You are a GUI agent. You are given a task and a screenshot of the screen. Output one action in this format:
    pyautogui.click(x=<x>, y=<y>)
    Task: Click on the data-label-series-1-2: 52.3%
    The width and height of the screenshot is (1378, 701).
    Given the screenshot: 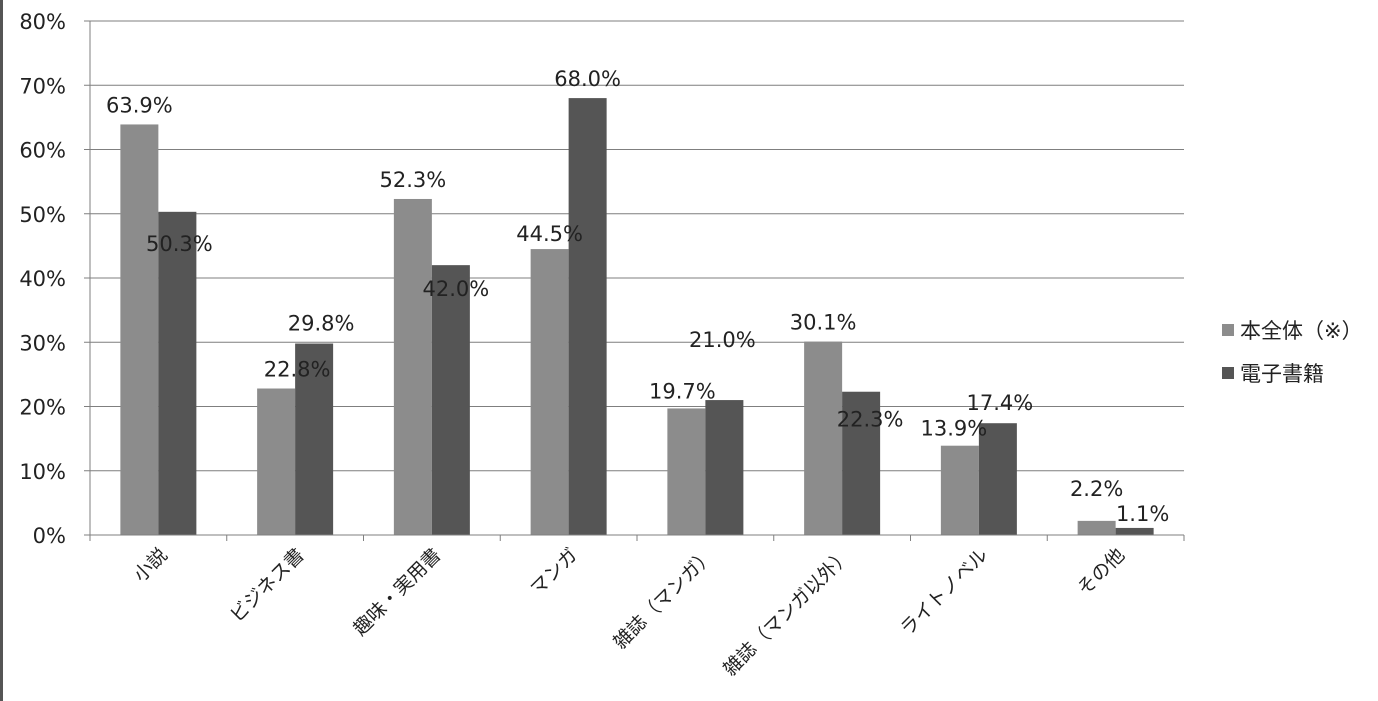 What is the action you would take?
    pyautogui.click(x=413, y=180)
    